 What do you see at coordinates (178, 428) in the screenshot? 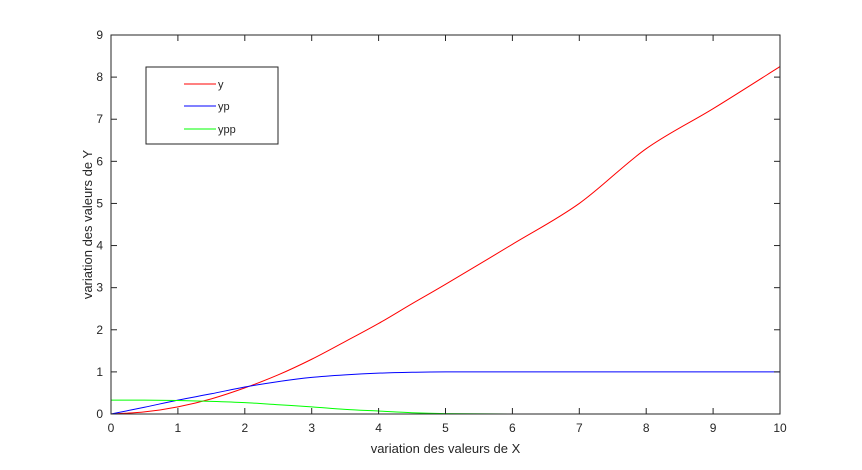
I see `x-tick-label: 1` at bounding box center [178, 428].